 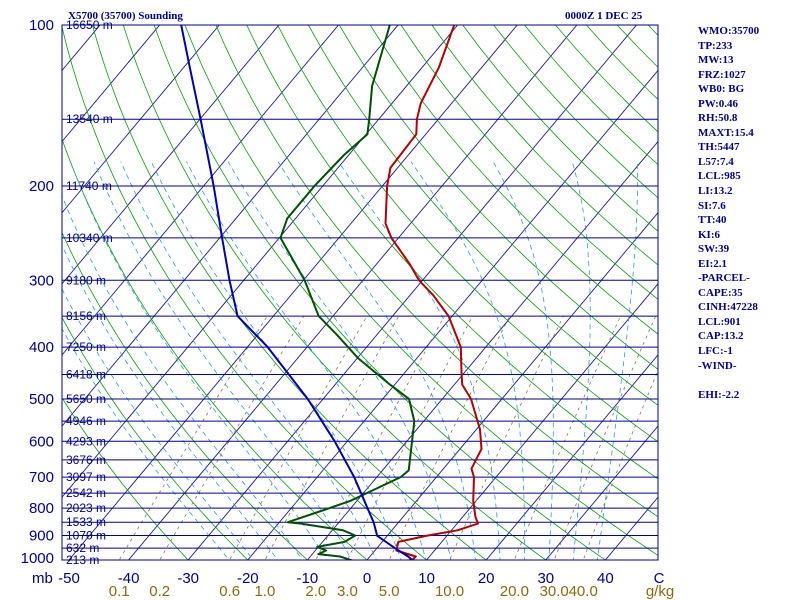 I want to click on sounding-title: X5700 (35700) Sounding, so click(x=125, y=16).